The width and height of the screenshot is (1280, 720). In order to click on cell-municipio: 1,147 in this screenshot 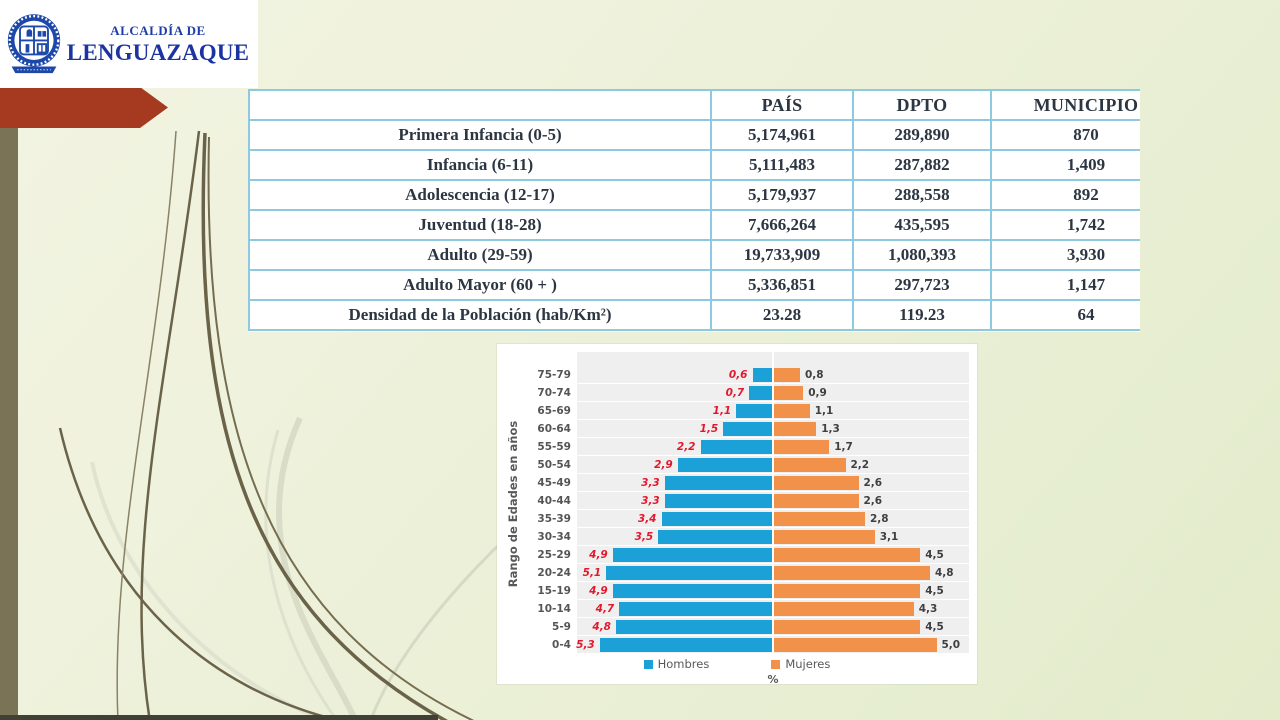, I will do `click(1065, 285)`.